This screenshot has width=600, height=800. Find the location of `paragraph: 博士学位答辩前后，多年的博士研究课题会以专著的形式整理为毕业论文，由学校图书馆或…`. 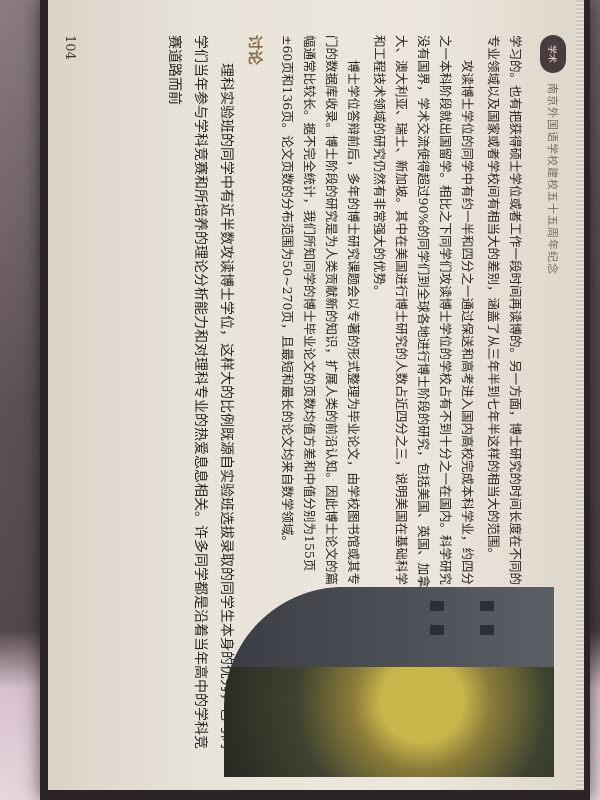

paragraph: 博士学位答辩前后，多年的博士研究课题会以专著的形式整理为毕业论文，由学校图书馆或… is located at coordinates (320, 310).